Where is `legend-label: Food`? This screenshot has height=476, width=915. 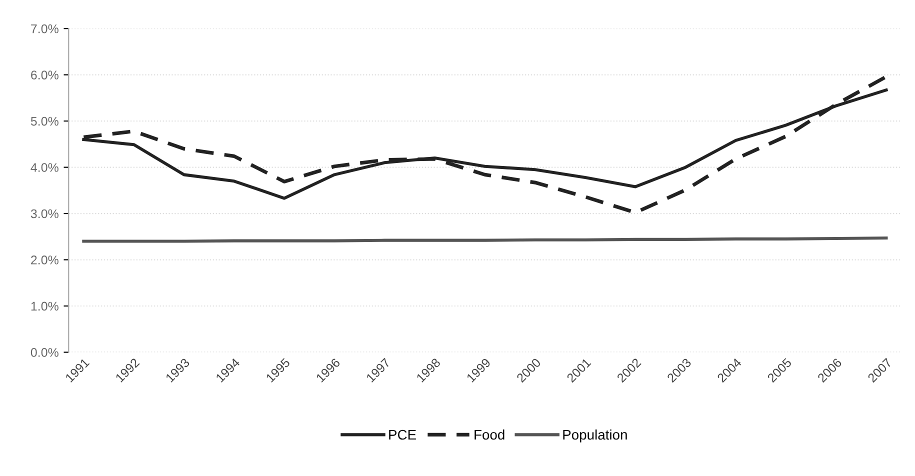
legend-label: Food is located at coordinates (489, 434).